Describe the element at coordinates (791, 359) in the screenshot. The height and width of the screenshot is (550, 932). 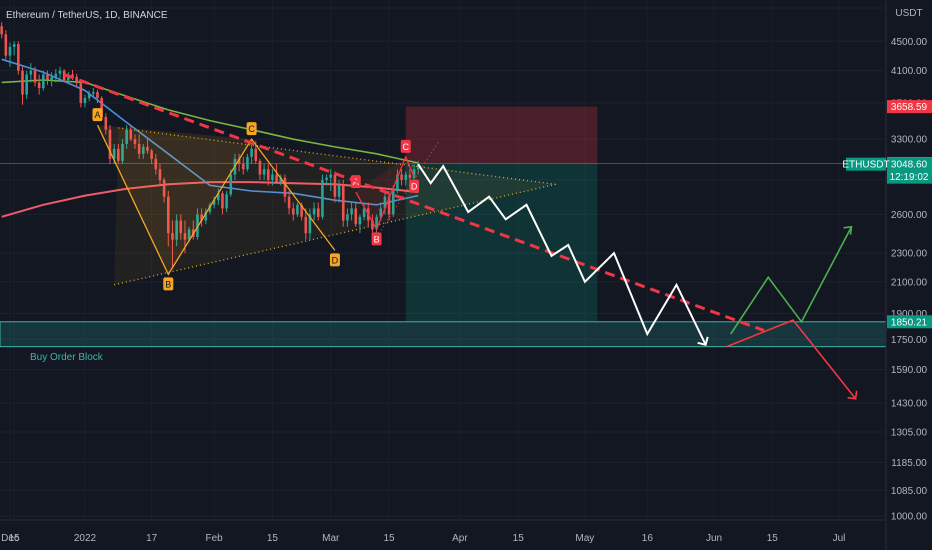
I see `bearish-scenario-line` at that location.